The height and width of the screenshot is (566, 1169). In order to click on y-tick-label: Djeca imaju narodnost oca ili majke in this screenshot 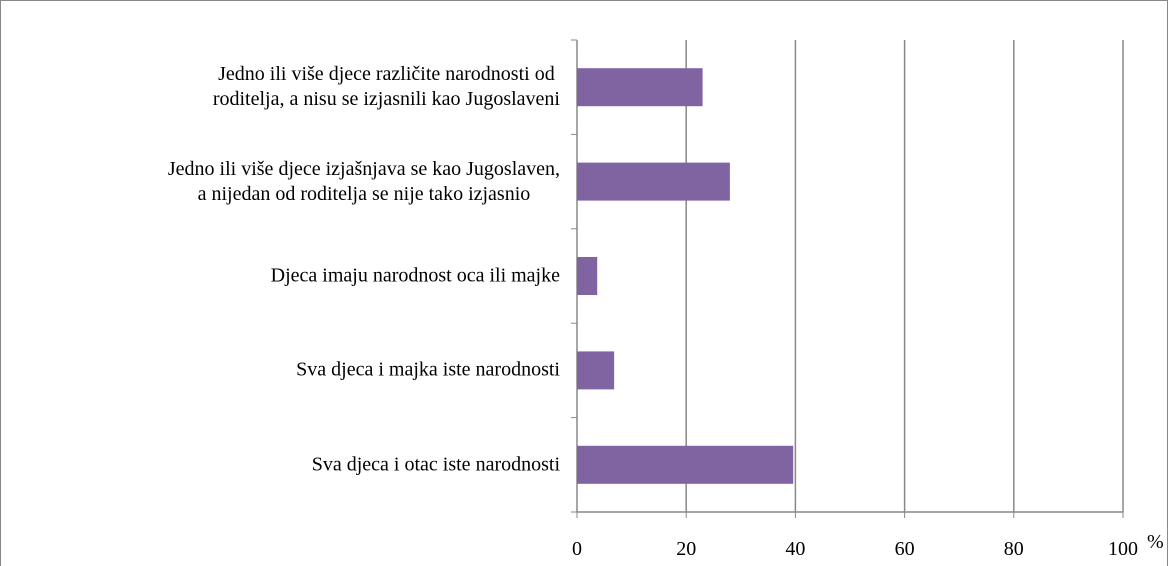, I will do `click(415, 275)`.